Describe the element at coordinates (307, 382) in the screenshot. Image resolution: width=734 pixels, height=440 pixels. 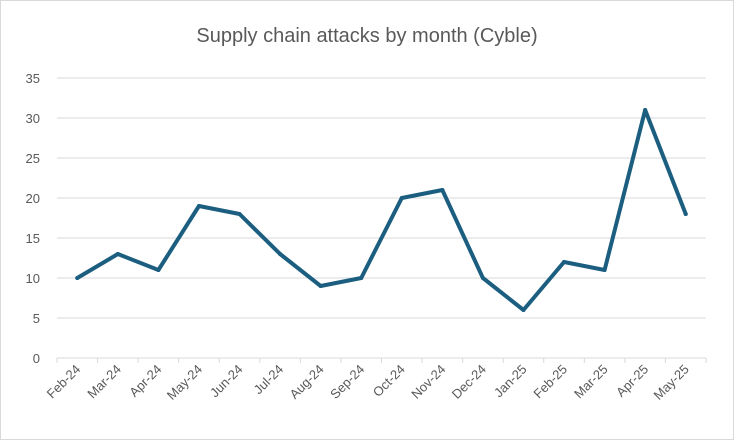
I see `x-tick-label: Aug-24` at that location.